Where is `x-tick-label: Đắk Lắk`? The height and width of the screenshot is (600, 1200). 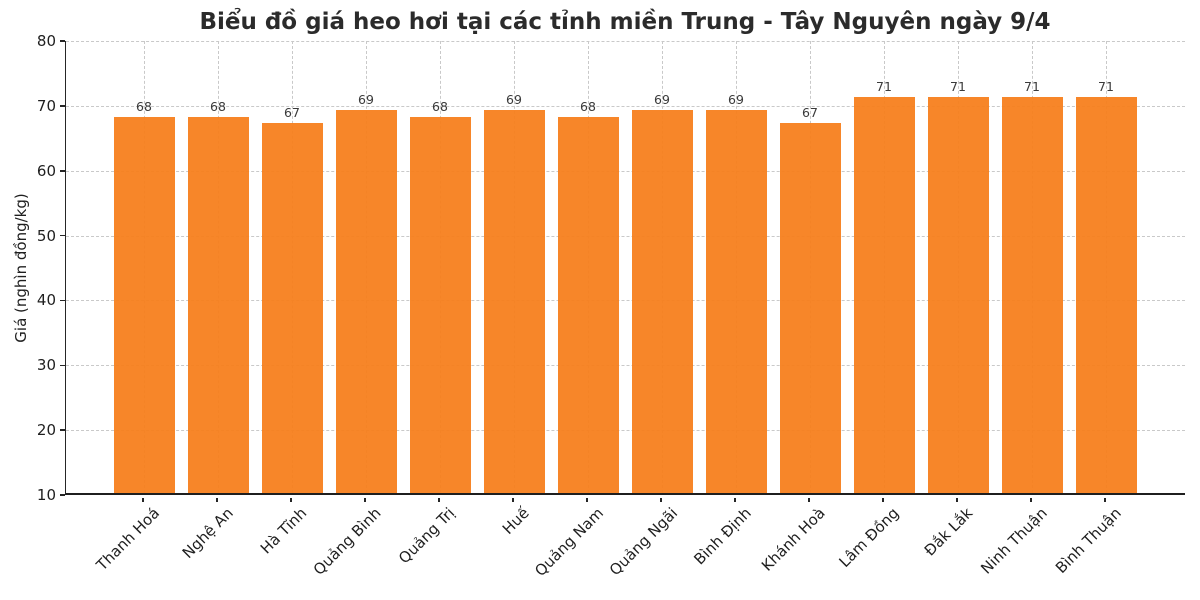
x-tick-label: Đắk Lắk is located at coordinates (949, 532).